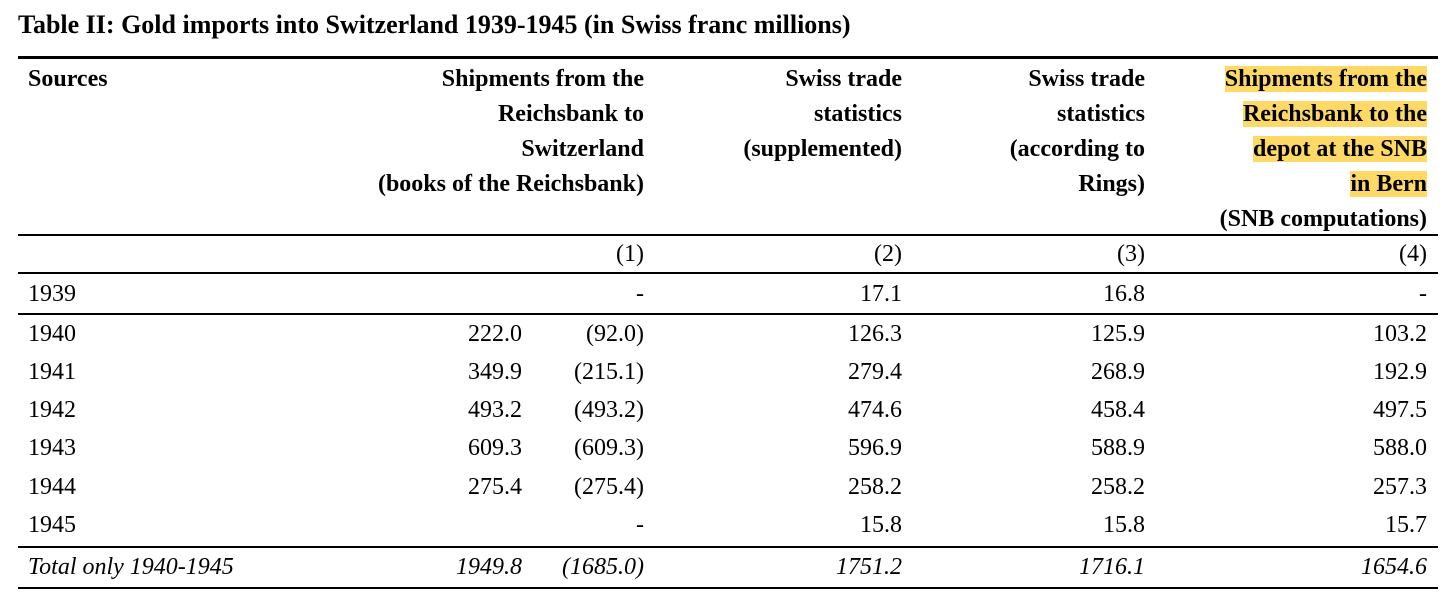 This screenshot has width=1456, height=600. I want to click on row-col2: 17.1, so click(881, 294).